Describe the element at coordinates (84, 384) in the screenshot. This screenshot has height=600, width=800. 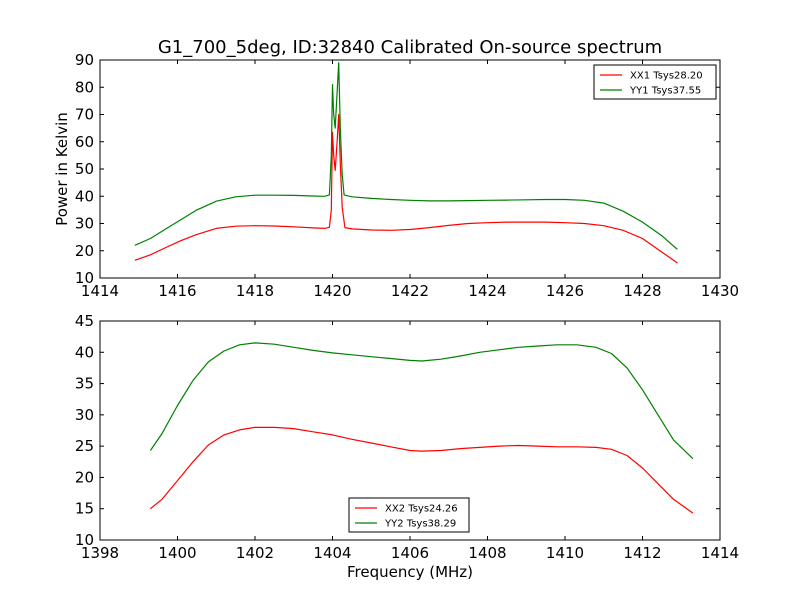
I see `y-tick-label: 35` at that location.